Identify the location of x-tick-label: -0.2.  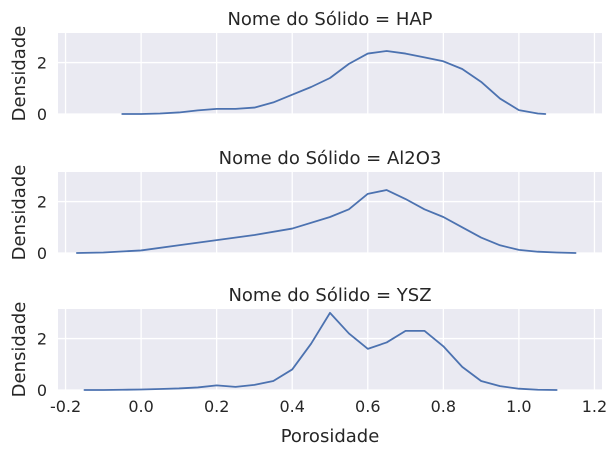
(65, 406).